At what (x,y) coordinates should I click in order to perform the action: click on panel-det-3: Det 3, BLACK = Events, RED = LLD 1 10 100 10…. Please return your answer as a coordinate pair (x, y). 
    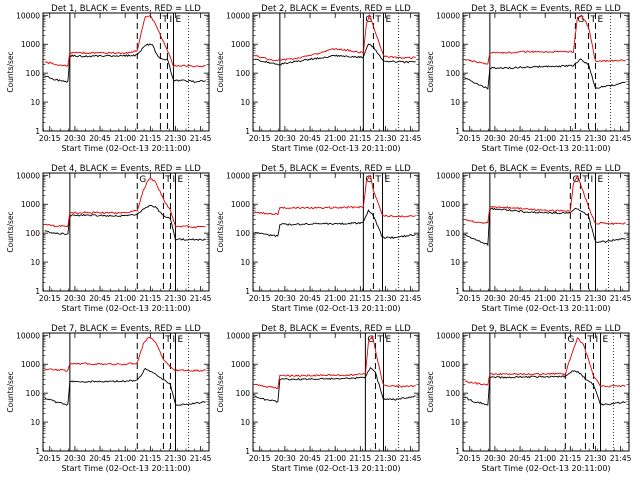
    Looking at the image, I should click on (529, 78).